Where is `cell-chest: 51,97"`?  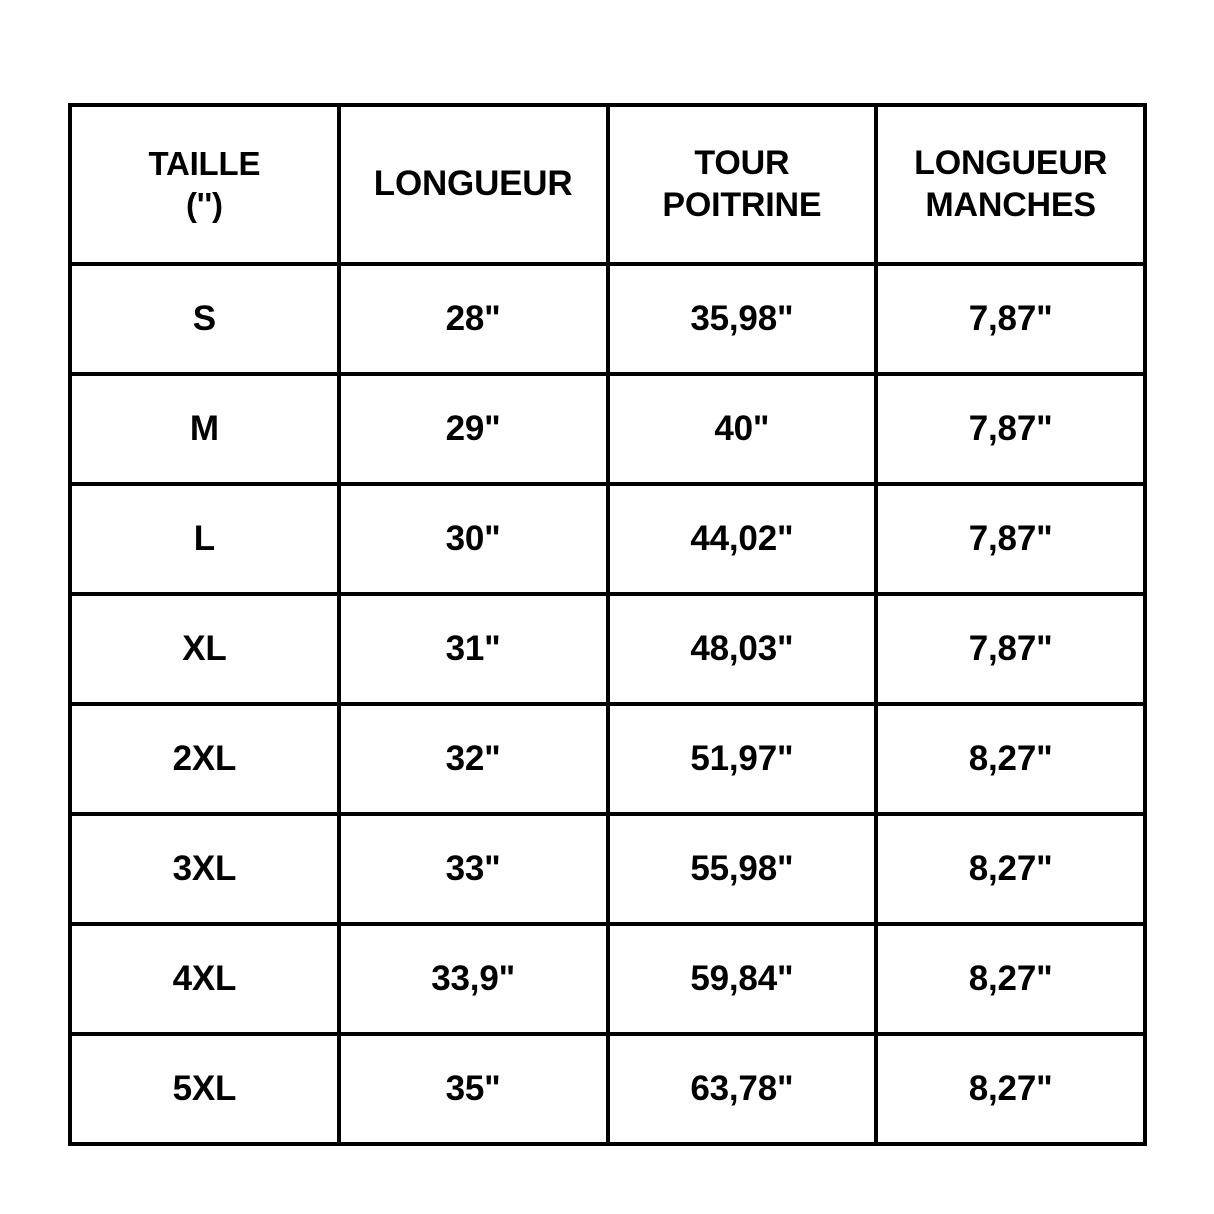 cell-chest: 51,97" is located at coordinates (742, 759).